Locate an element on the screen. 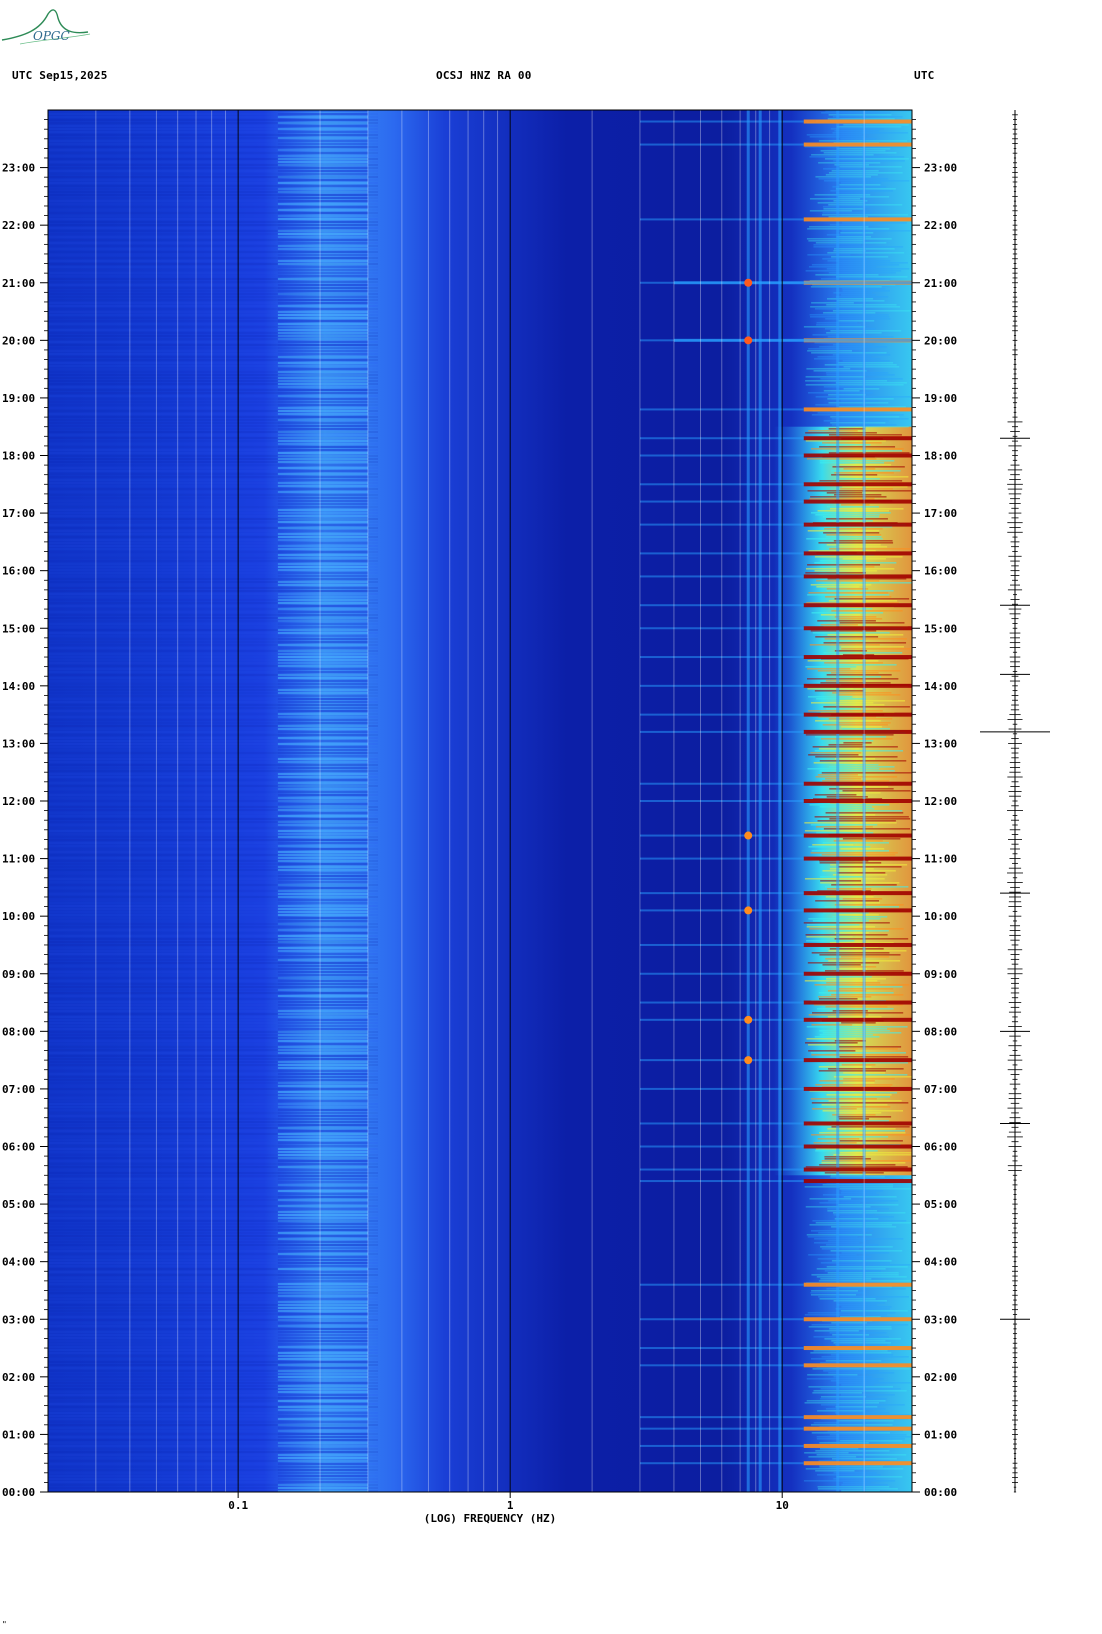 The image size is (1102, 1634). opgc-logo: OPGC is located at coordinates (46, 27).